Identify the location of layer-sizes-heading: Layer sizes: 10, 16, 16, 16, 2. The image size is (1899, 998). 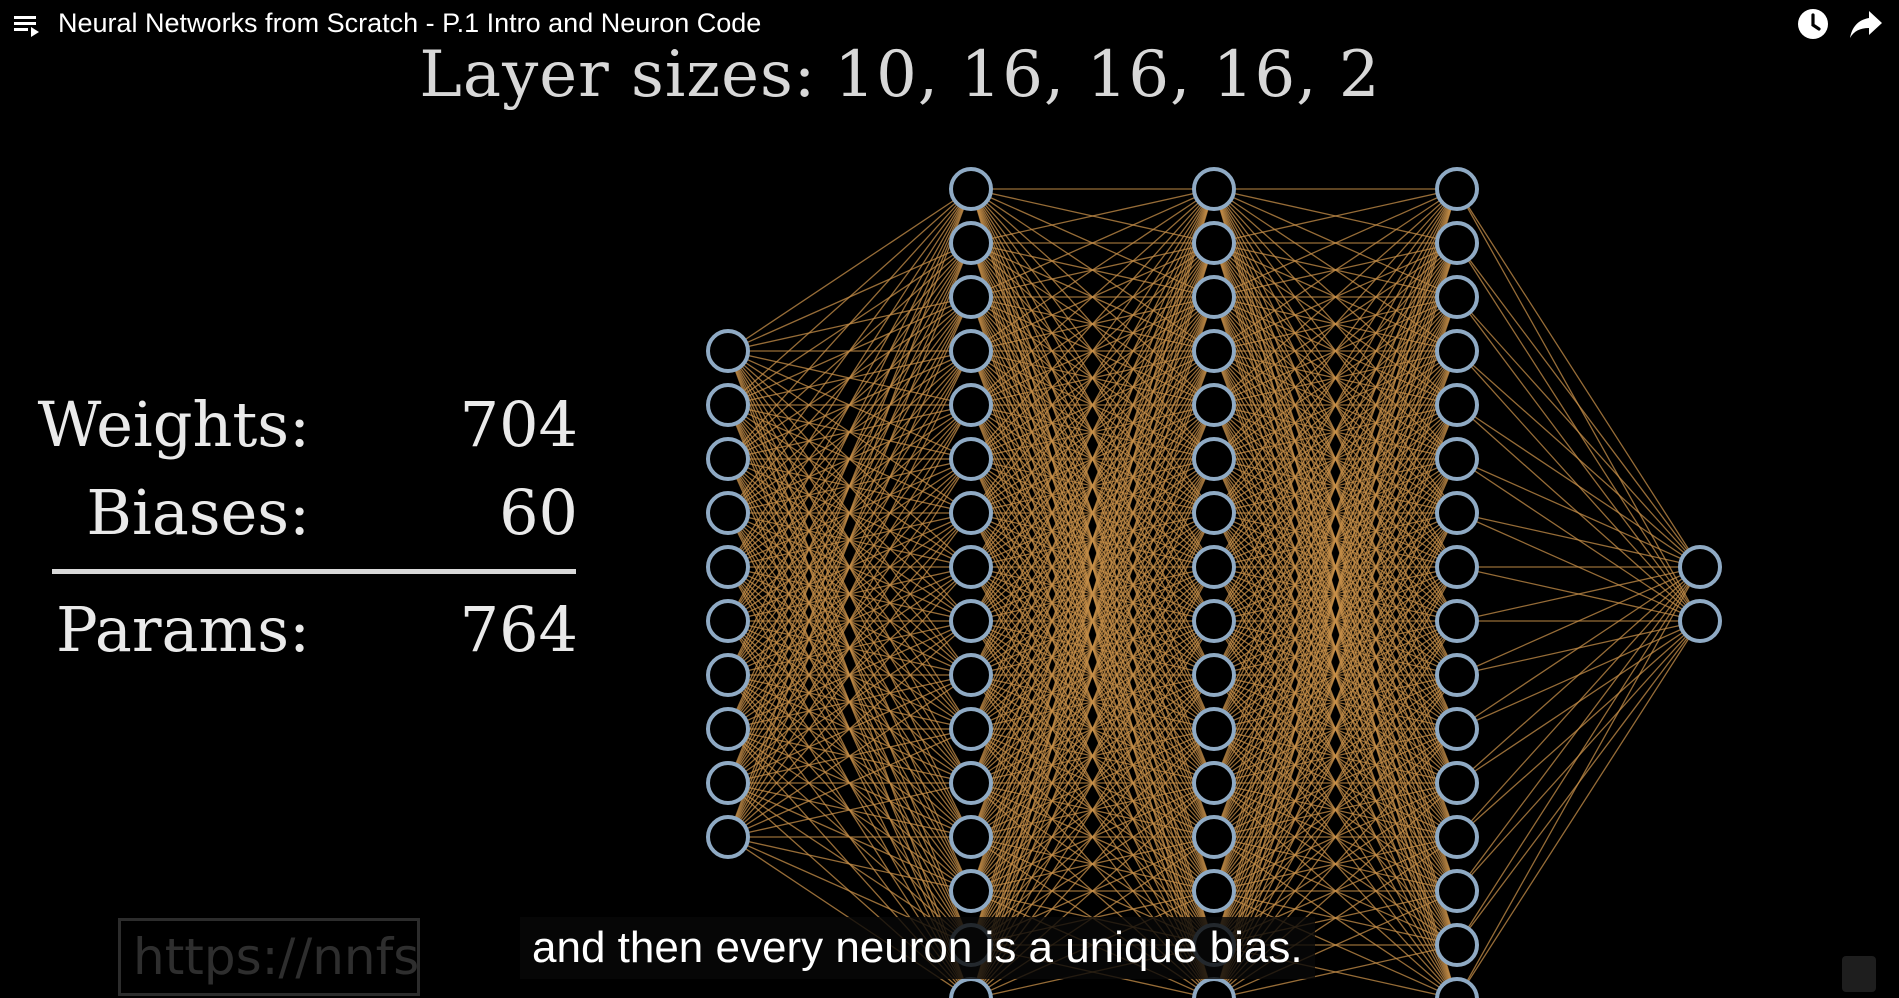
(900, 75).